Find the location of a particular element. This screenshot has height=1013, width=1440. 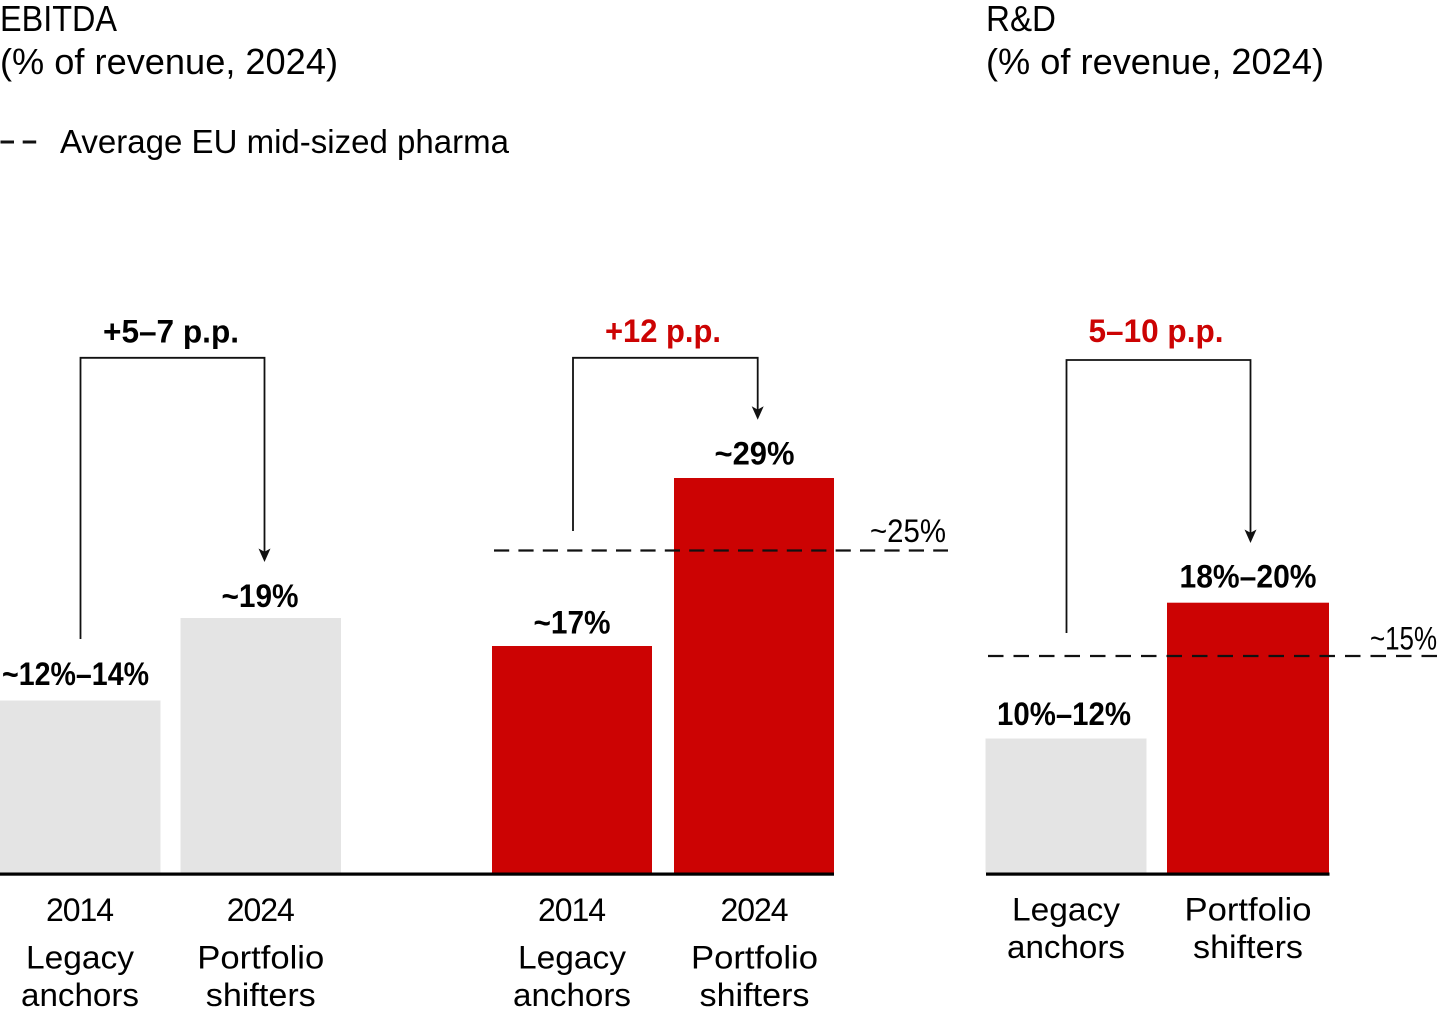

svg-text: ~17% is located at coordinates (572, 623).